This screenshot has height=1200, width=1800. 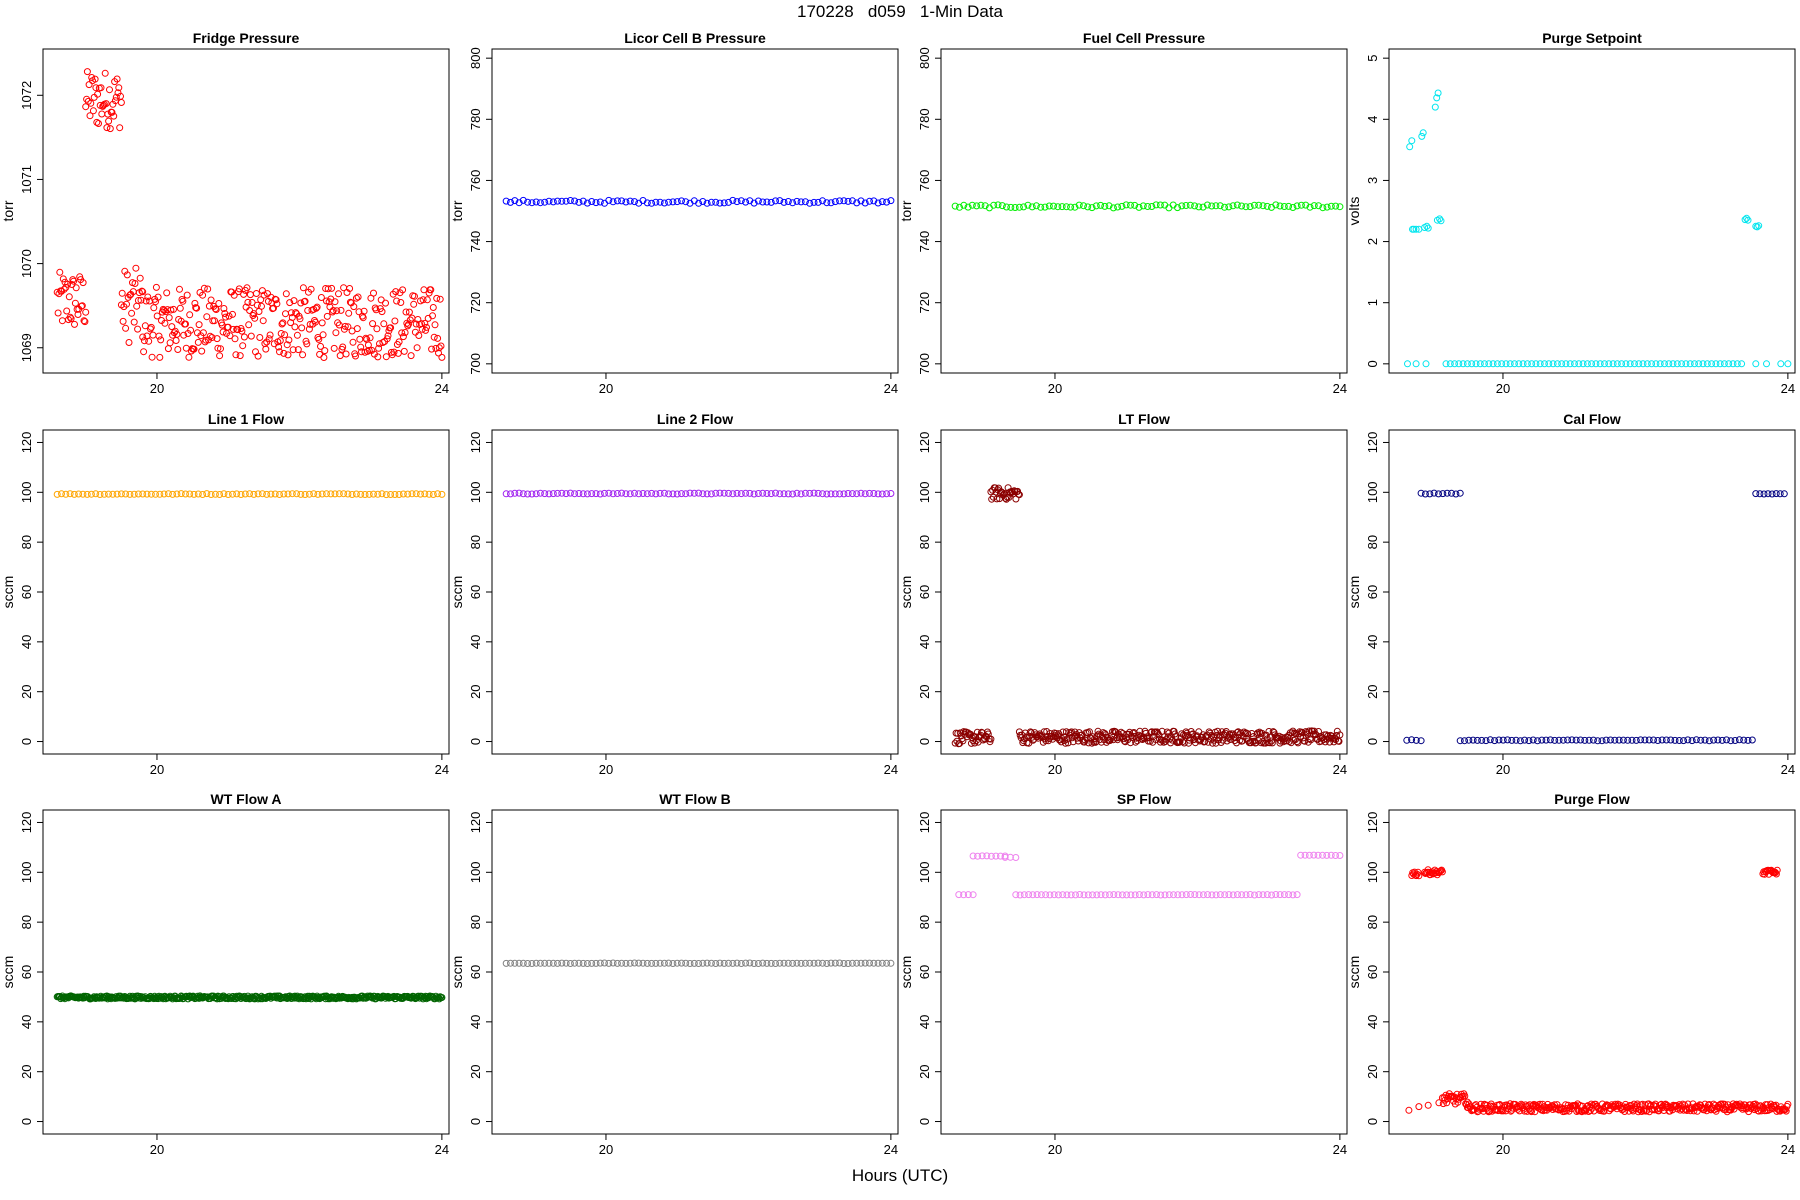 I want to click on y-tick-label: 1069, so click(x=26, y=347).